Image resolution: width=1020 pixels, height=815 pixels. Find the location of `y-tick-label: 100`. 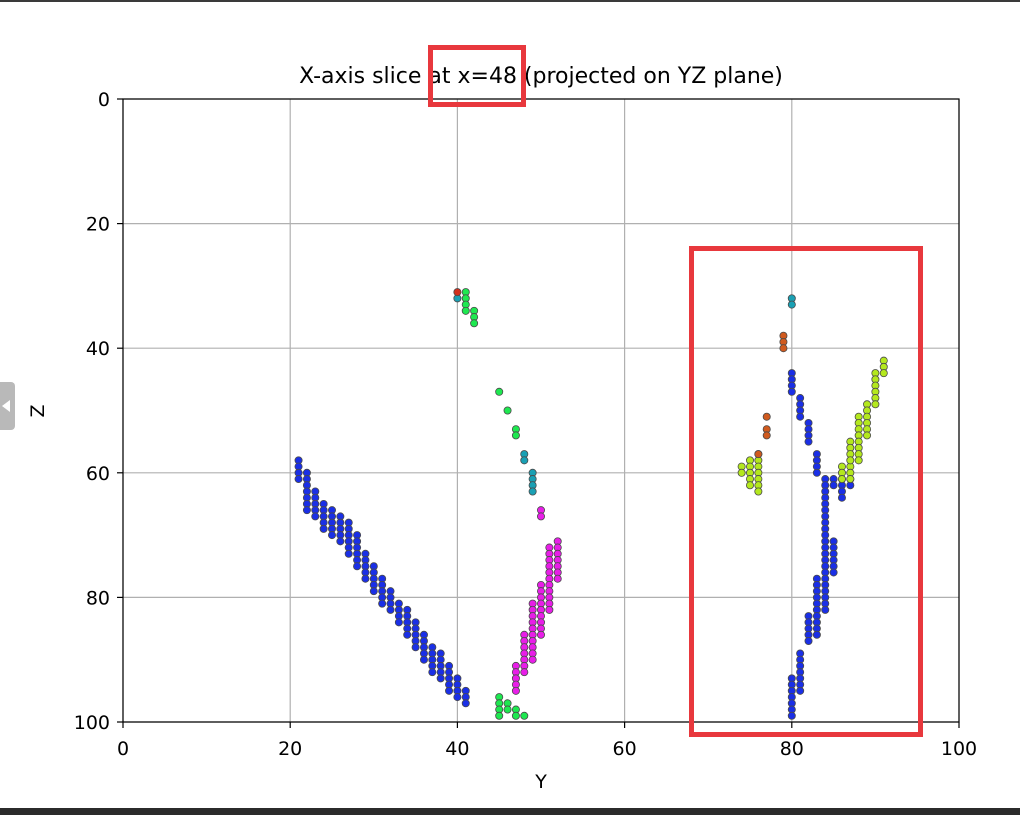

y-tick-label: 100 is located at coordinates (92, 723).